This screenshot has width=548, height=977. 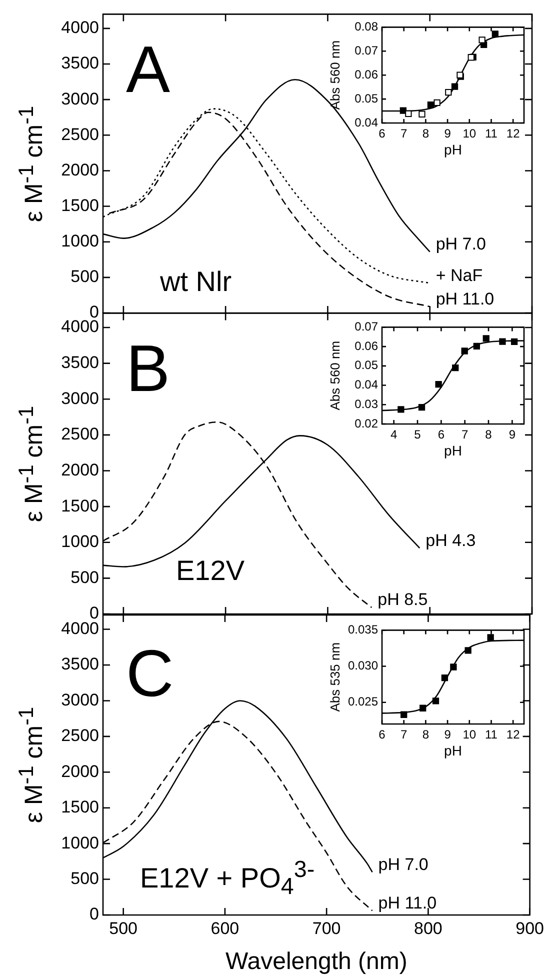 I want to click on x-tick-label: 600, so click(x=225, y=928).